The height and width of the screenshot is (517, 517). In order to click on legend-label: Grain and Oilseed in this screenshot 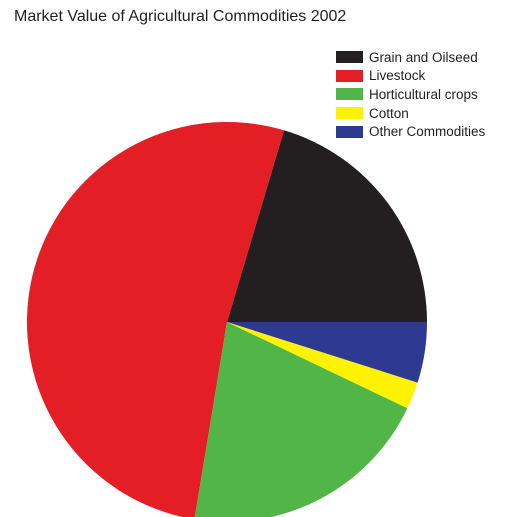, I will do `click(423, 57)`.